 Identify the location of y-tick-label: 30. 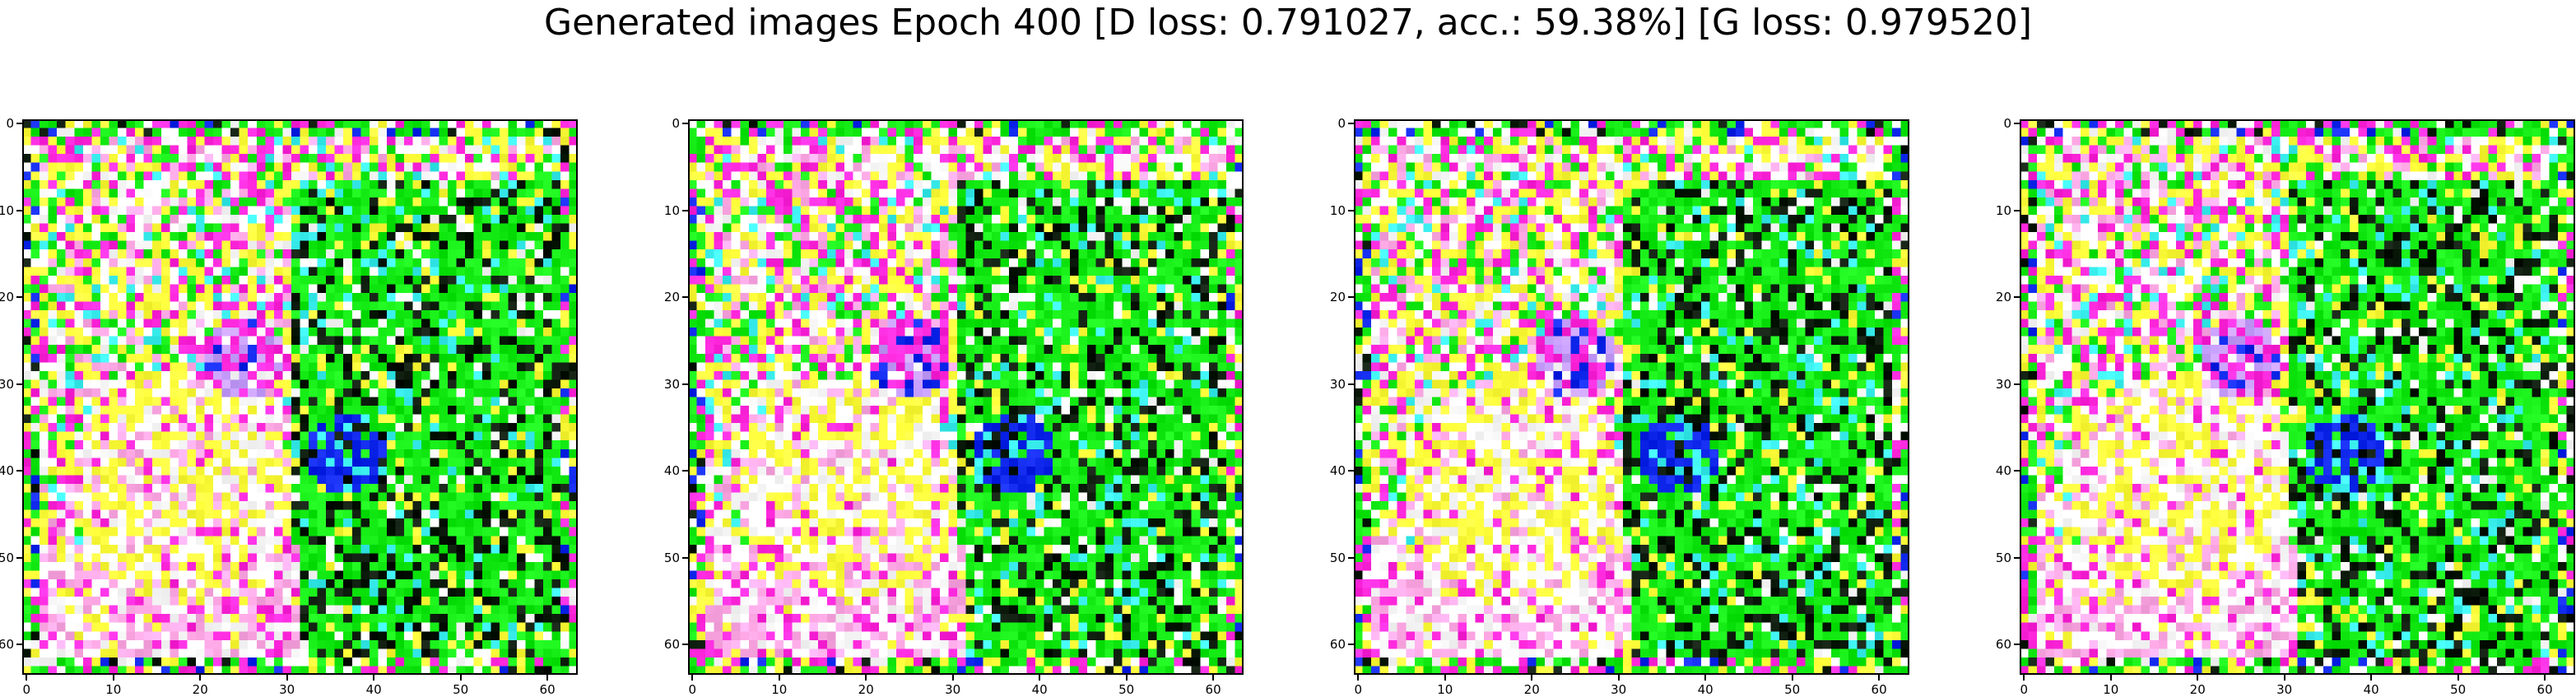
(1337, 384).